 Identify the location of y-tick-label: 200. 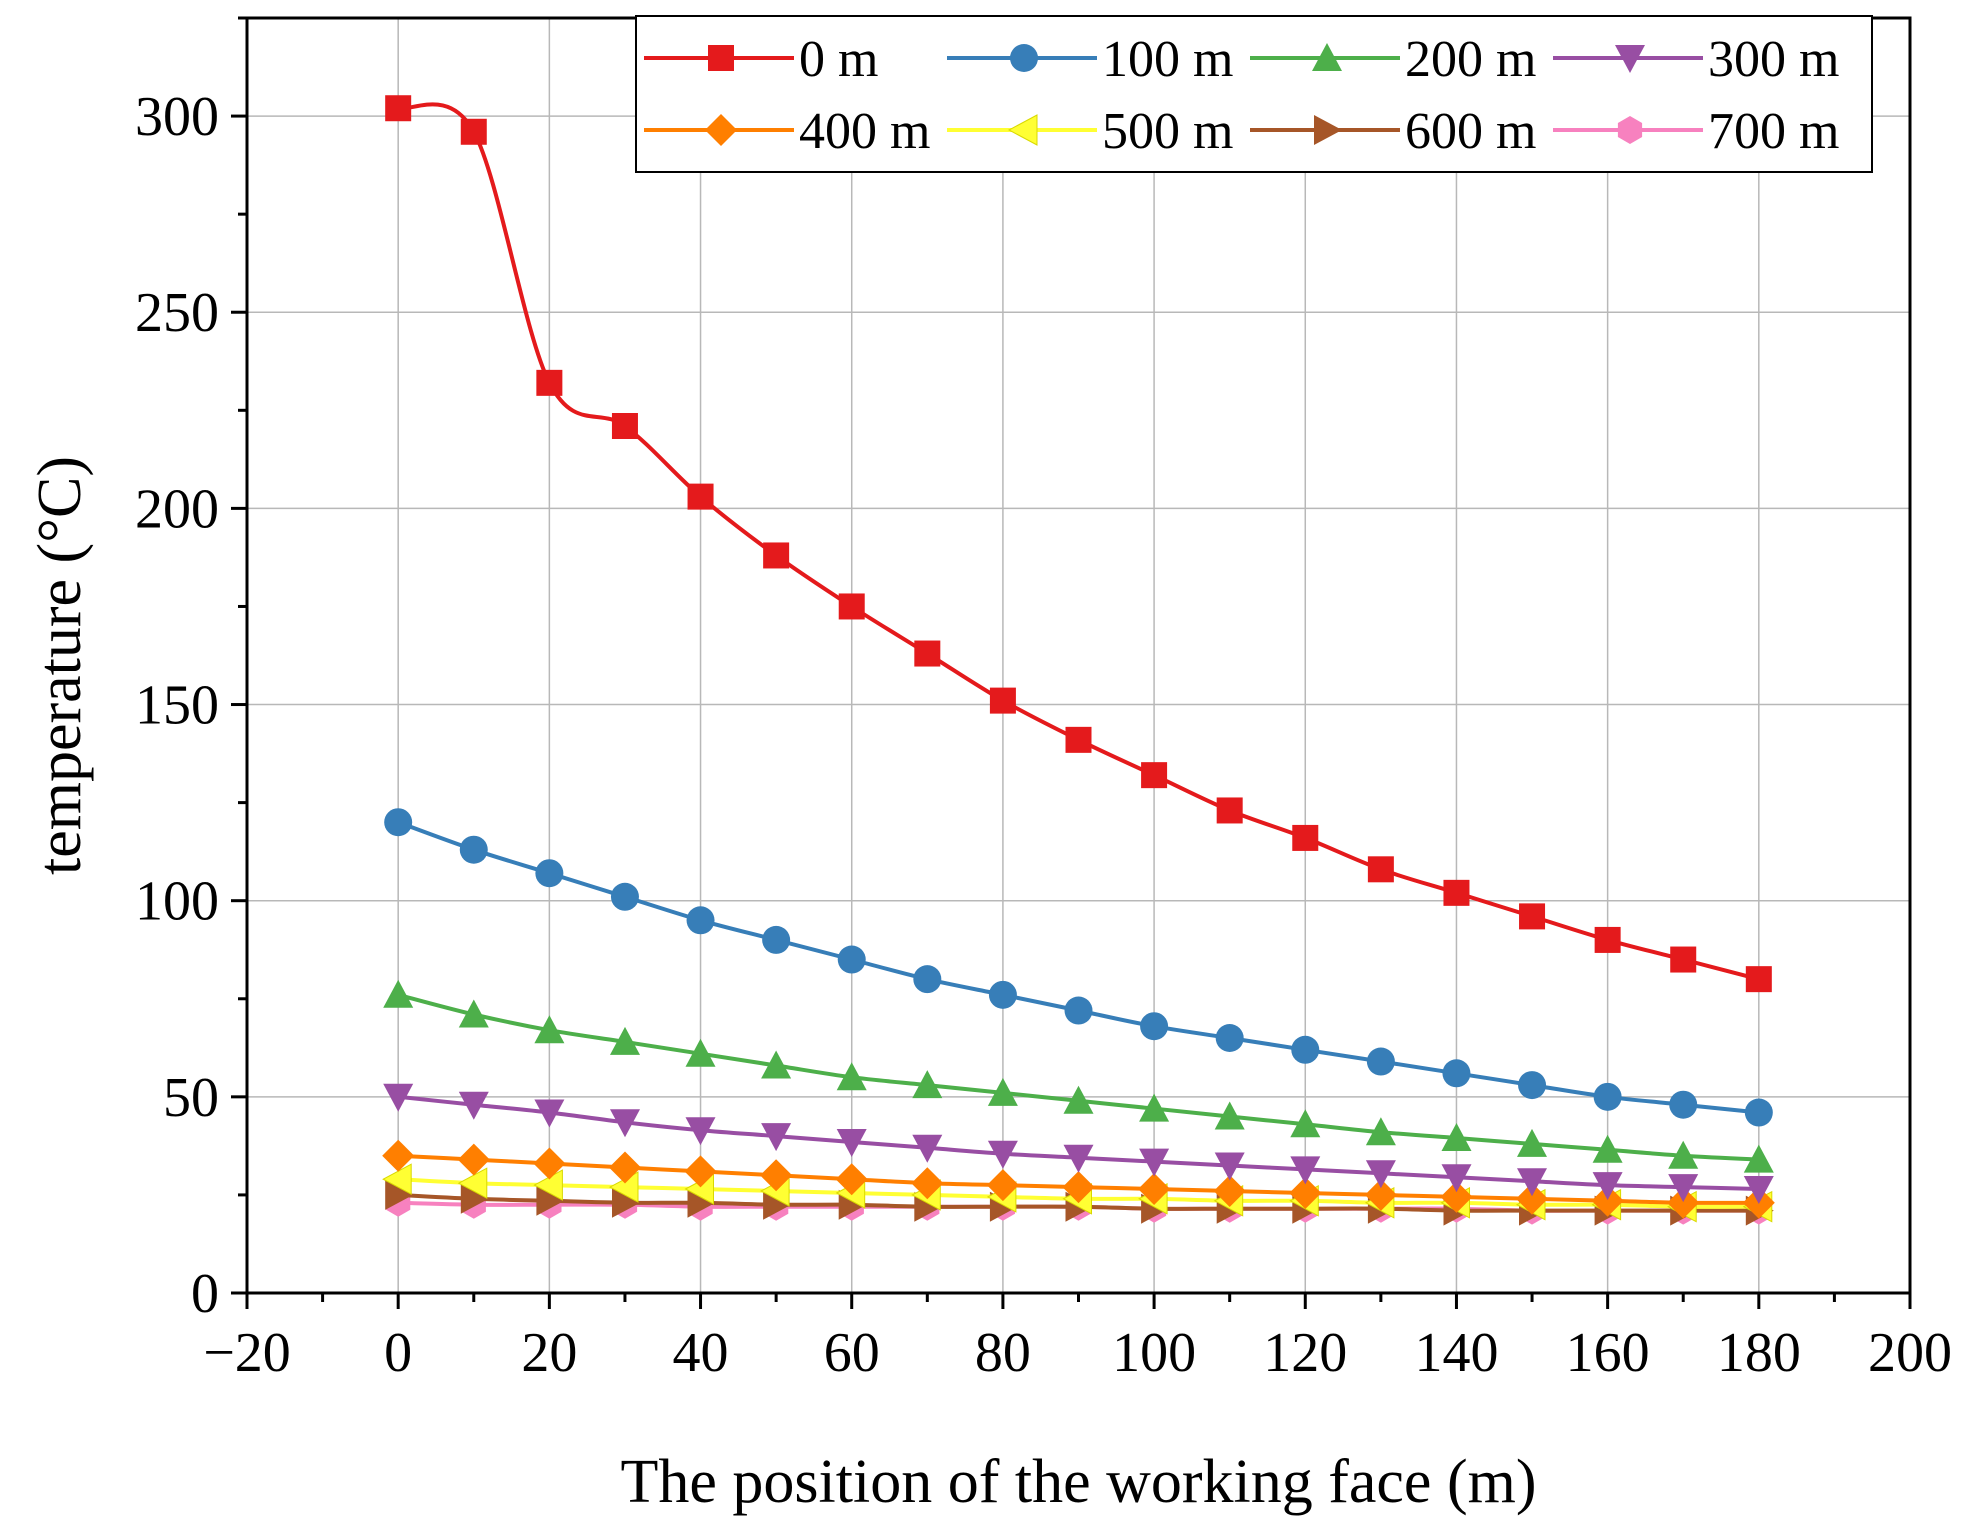
(177, 509).